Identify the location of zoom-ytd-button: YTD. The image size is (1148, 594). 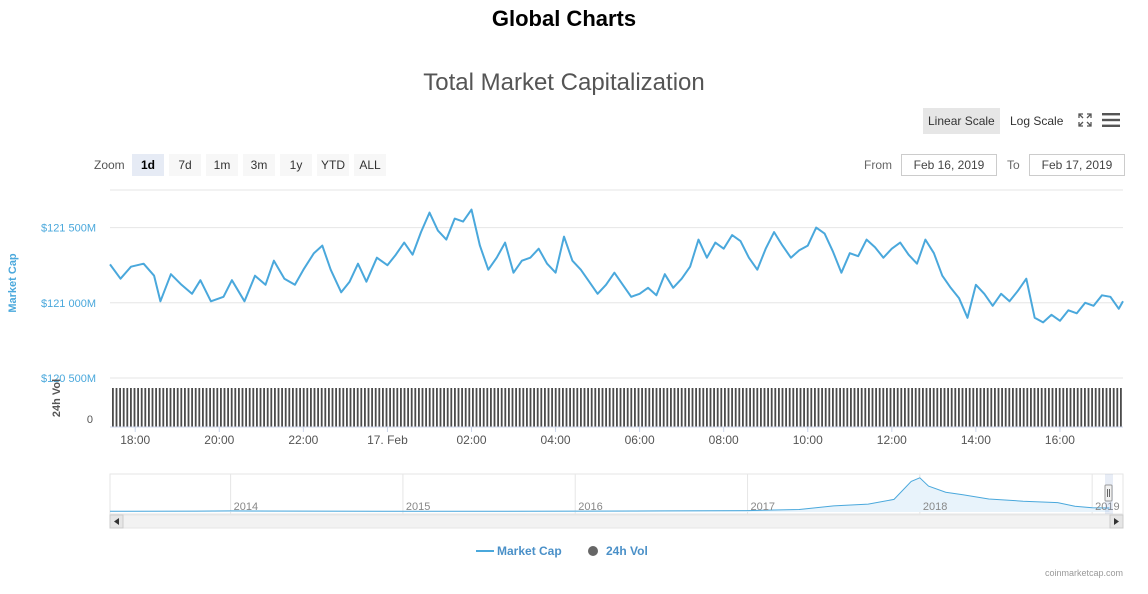
(333, 165).